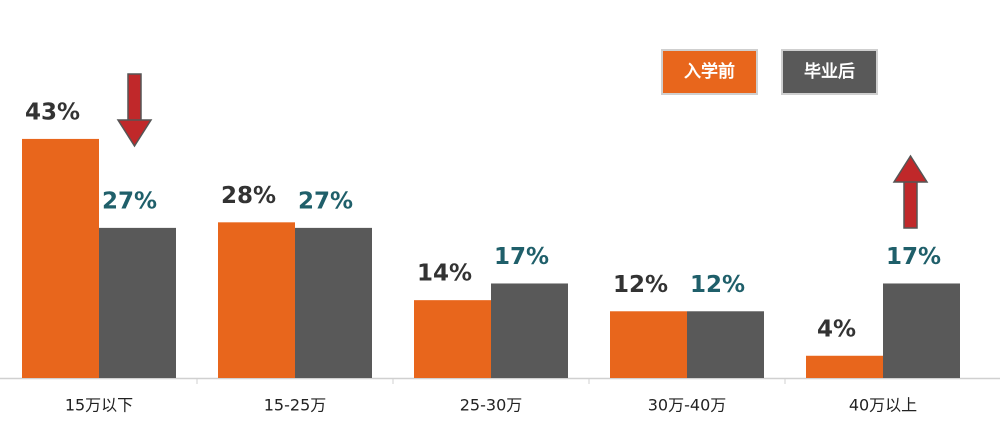 The image size is (1000, 427). Describe the element at coordinates (836, 329) in the screenshot. I see `value-label: 4%` at that location.